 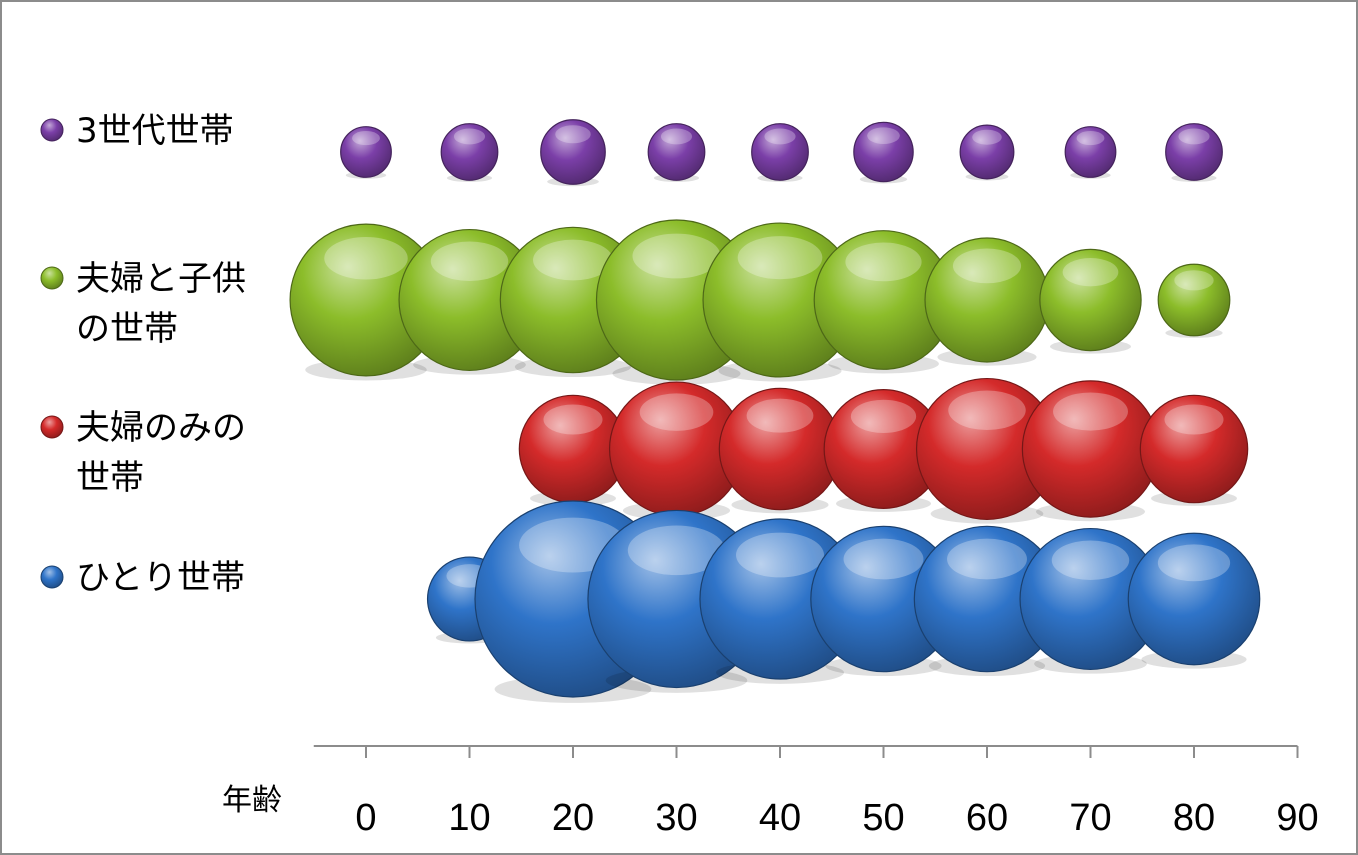 I want to click on x-tick-label: 70, so click(x=1090, y=818).